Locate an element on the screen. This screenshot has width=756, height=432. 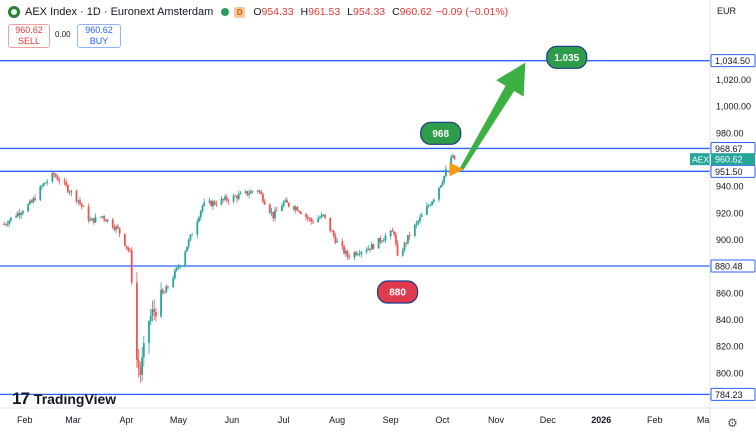
symbol-tag is located at coordinates (700, 159).